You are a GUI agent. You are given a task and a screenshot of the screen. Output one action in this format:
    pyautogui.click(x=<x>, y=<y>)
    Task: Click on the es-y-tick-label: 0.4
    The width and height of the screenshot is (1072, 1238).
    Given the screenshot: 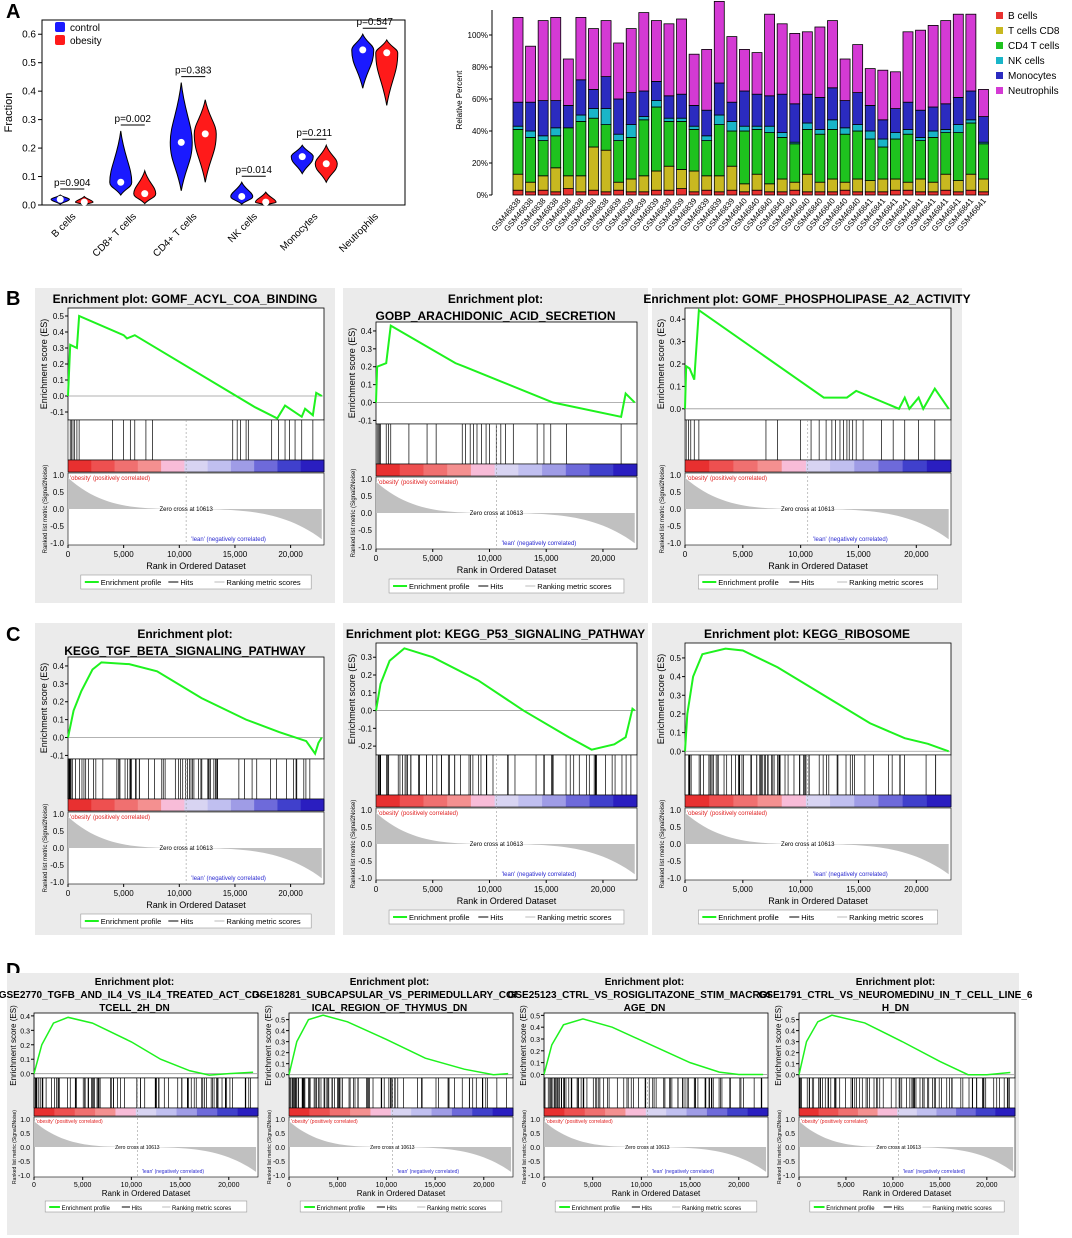 What is the action you would take?
    pyautogui.click(x=676, y=319)
    